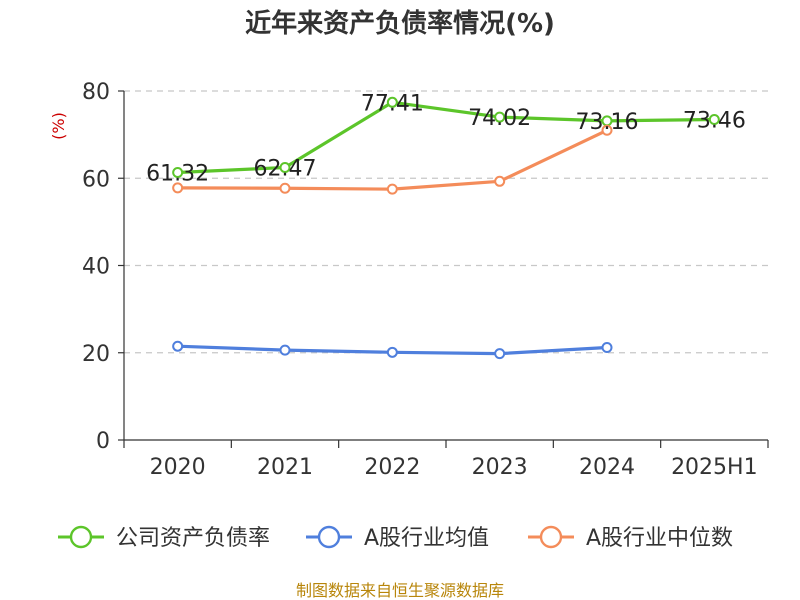 The height and width of the screenshot is (600, 800). Describe the element at coordinates (193, 538) in the screenshot. I see `legend-label: 公司资产负债率` at that location.